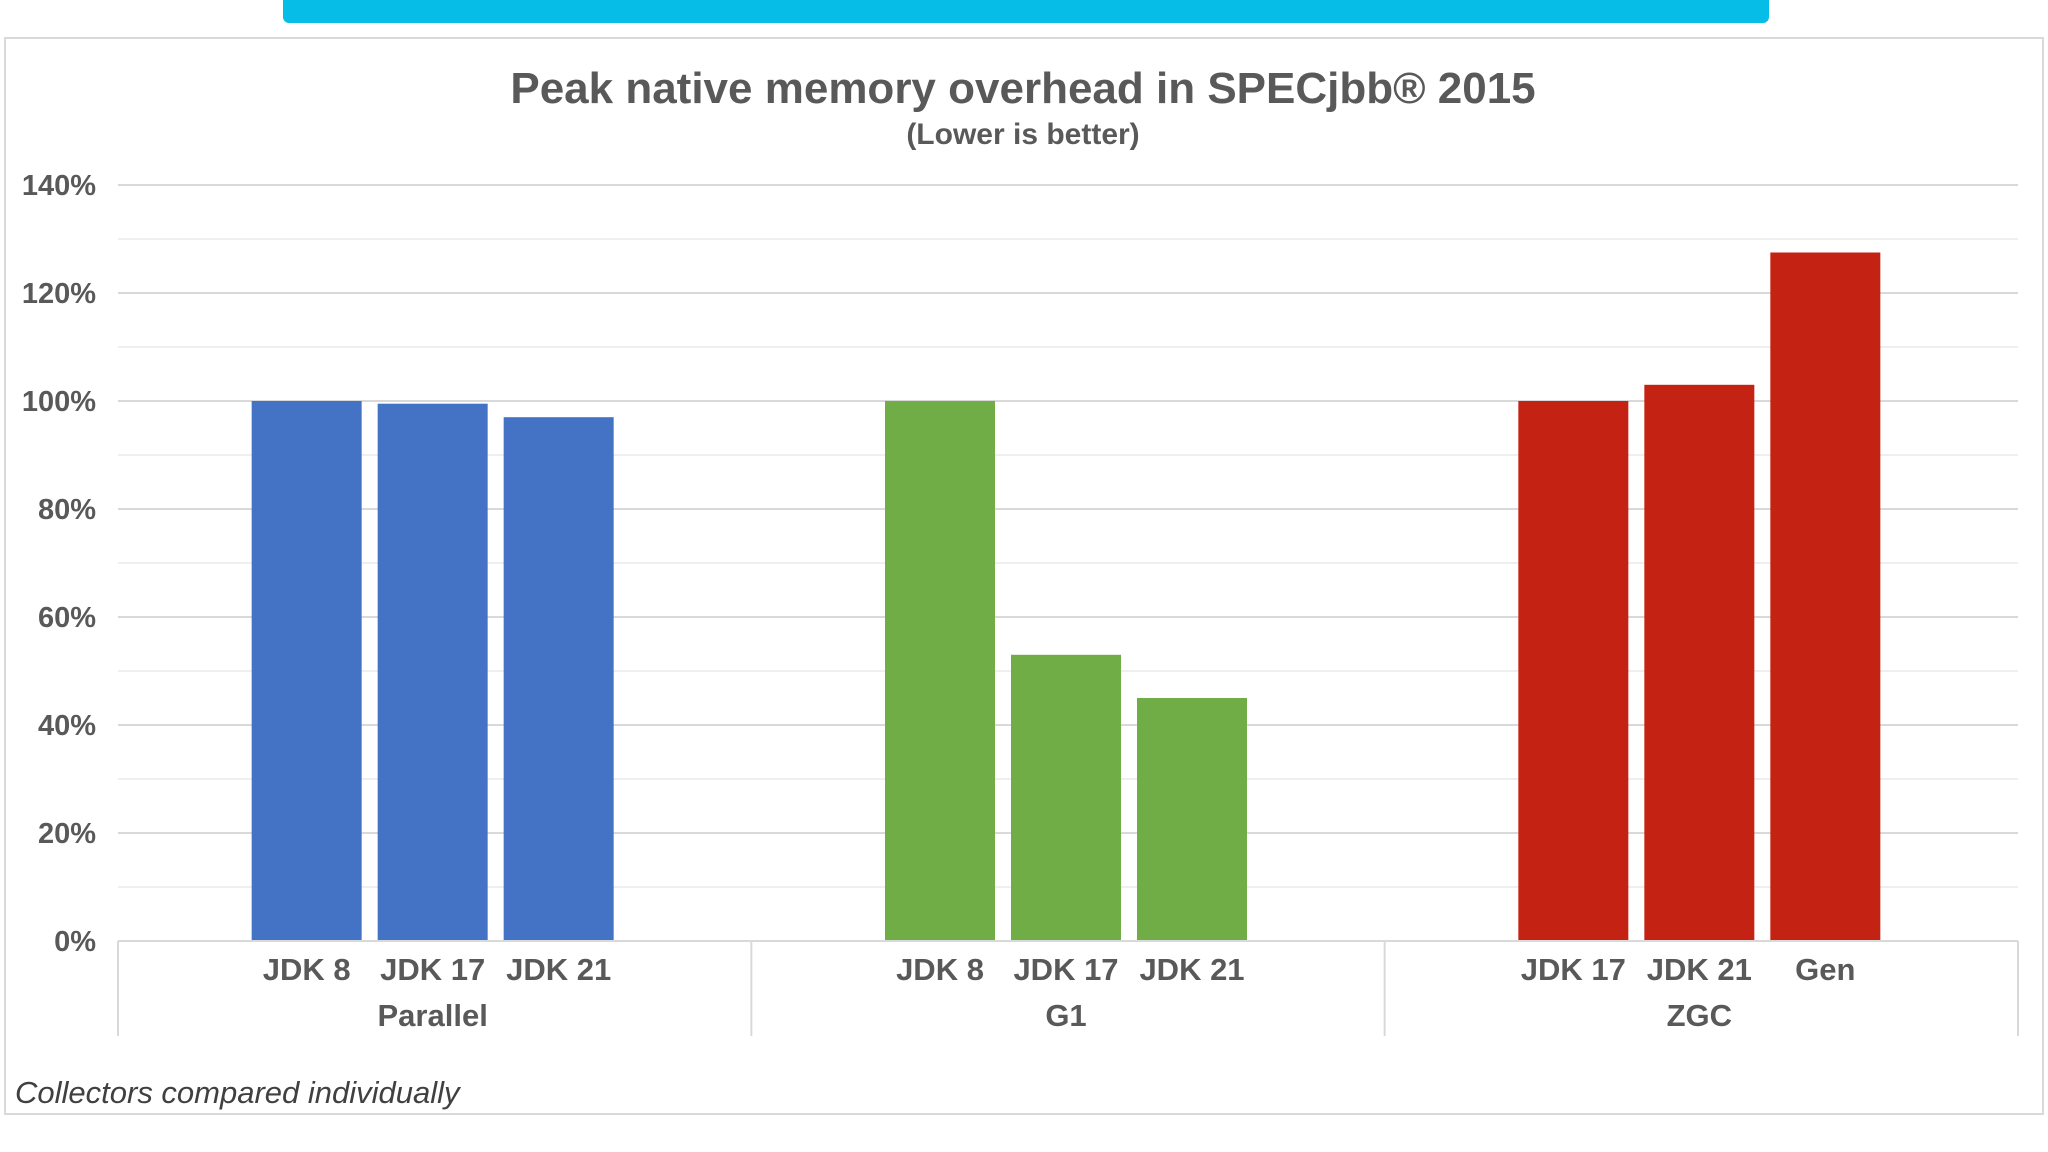  I want to click on group-label: Parallel, so click(433, 1015).